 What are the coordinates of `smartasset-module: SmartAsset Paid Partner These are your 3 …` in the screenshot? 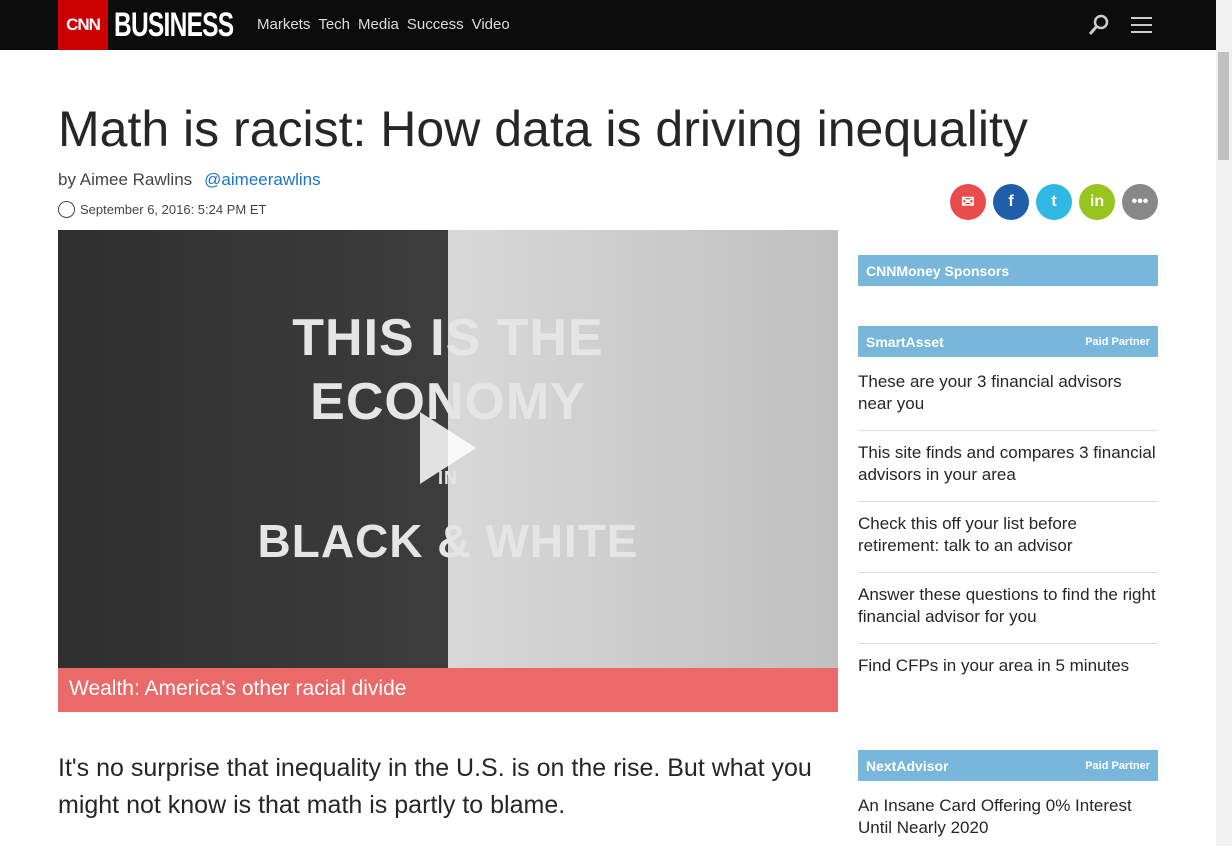 It's located at (1008, 509).